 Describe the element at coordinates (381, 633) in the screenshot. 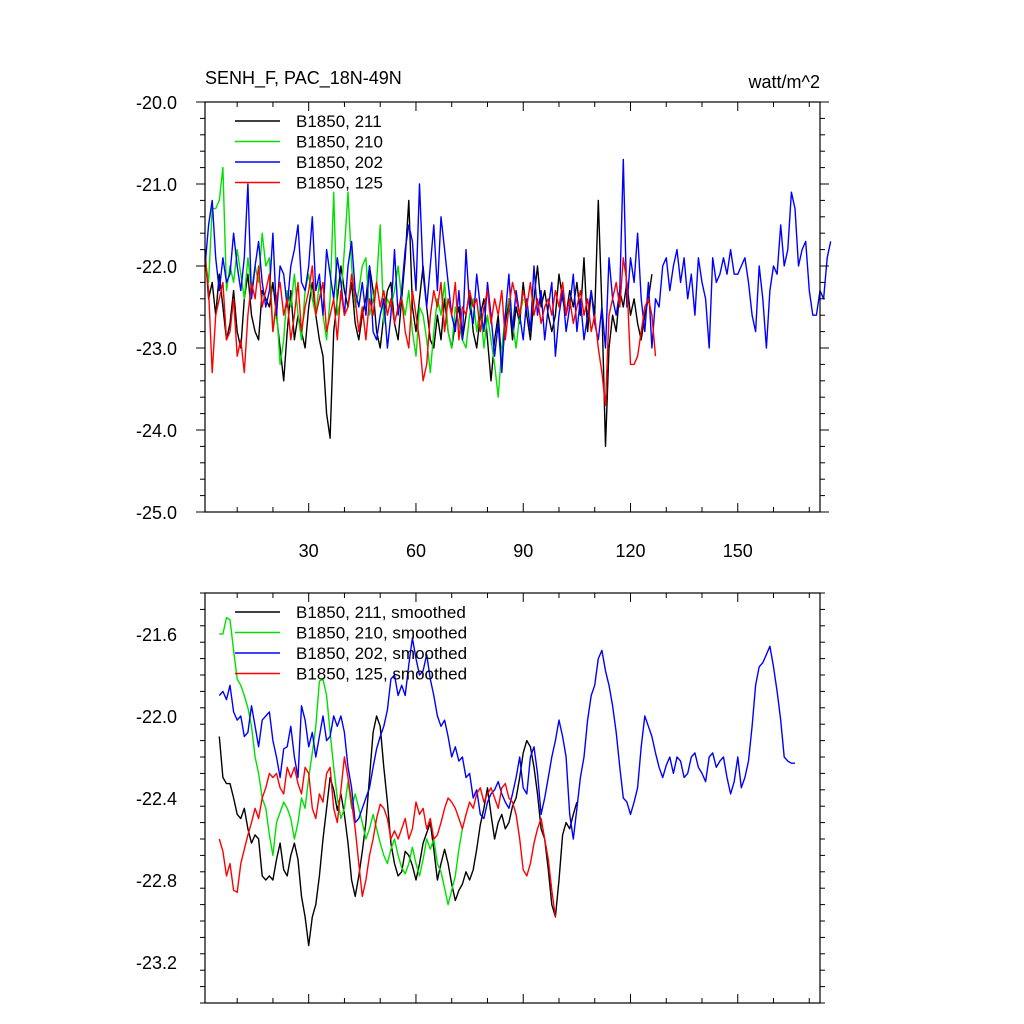

I see `legend-label: B1850, 210, smoothed` at that location.